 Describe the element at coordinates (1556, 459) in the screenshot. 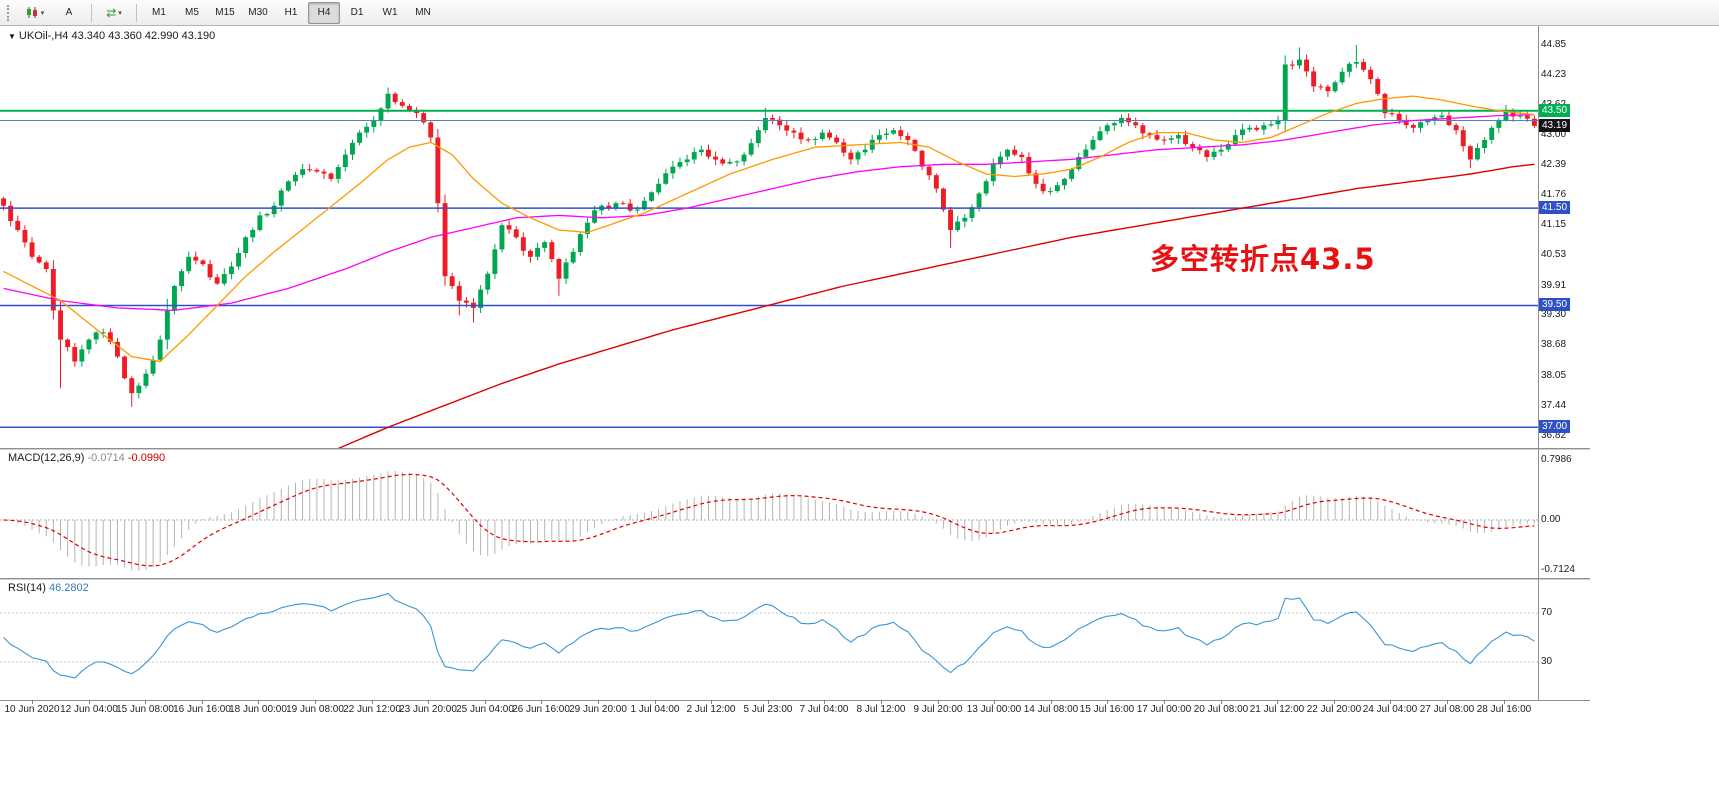

I see `macd-axis-max: 0.7986` at that location.